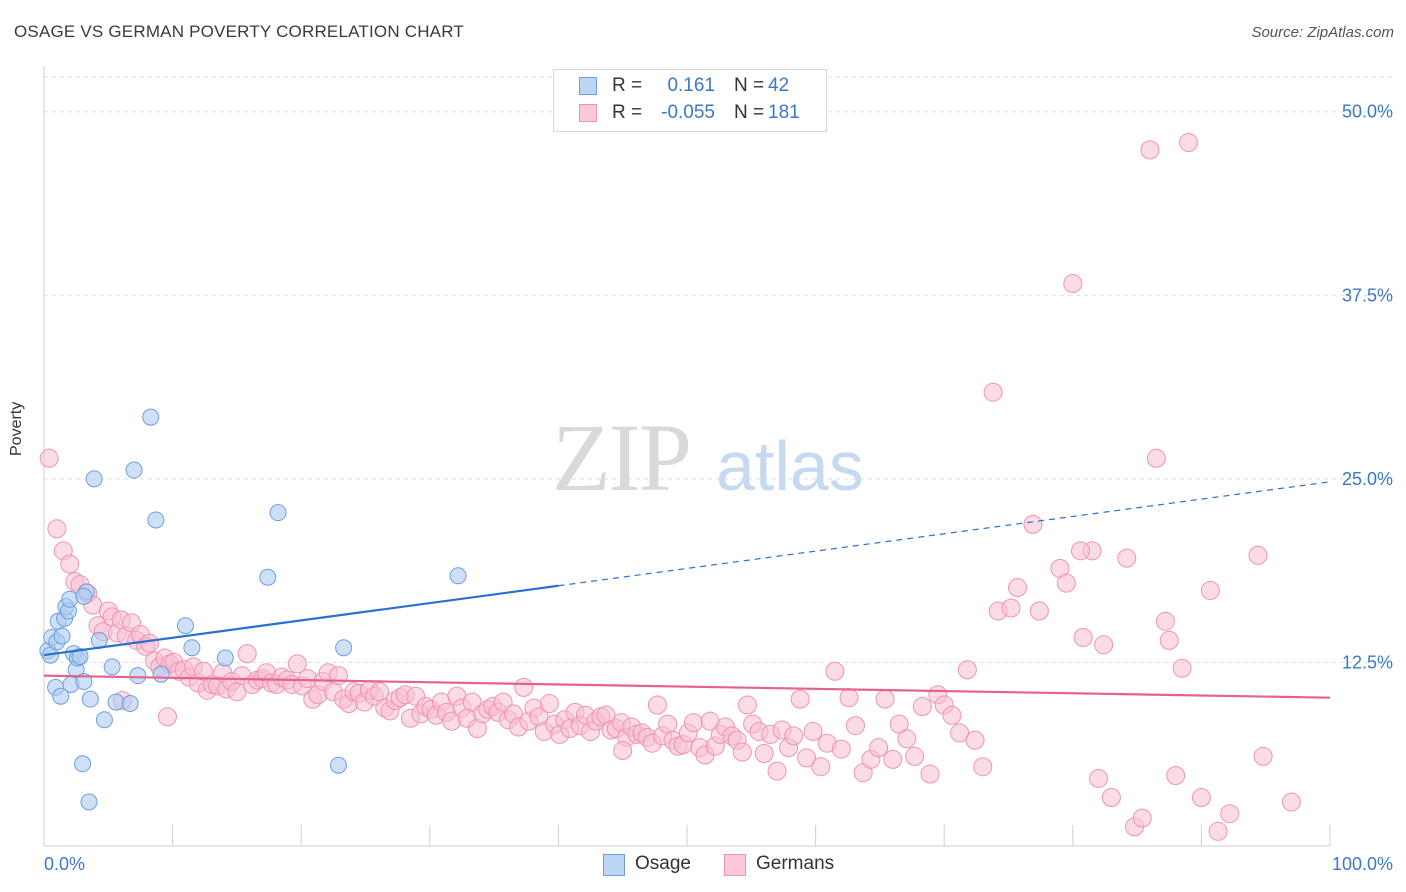  What do you see at coordinates (614, 865) in the screenshot?
I see `osage-legend-swatch` at bounding box center [614, 865].